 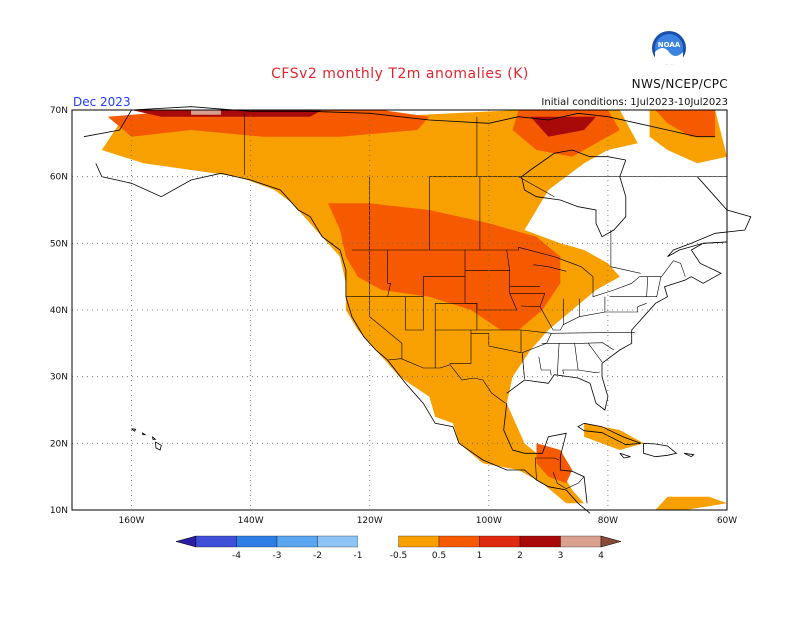 I want to click on colorbar-label: -4, so click(x=236, y=556).